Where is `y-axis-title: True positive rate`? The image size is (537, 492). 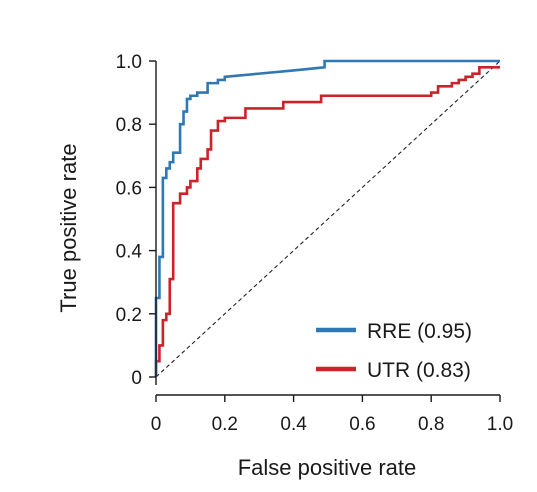
y-axis-title: True positive rate is located at coordinates (68, 227).